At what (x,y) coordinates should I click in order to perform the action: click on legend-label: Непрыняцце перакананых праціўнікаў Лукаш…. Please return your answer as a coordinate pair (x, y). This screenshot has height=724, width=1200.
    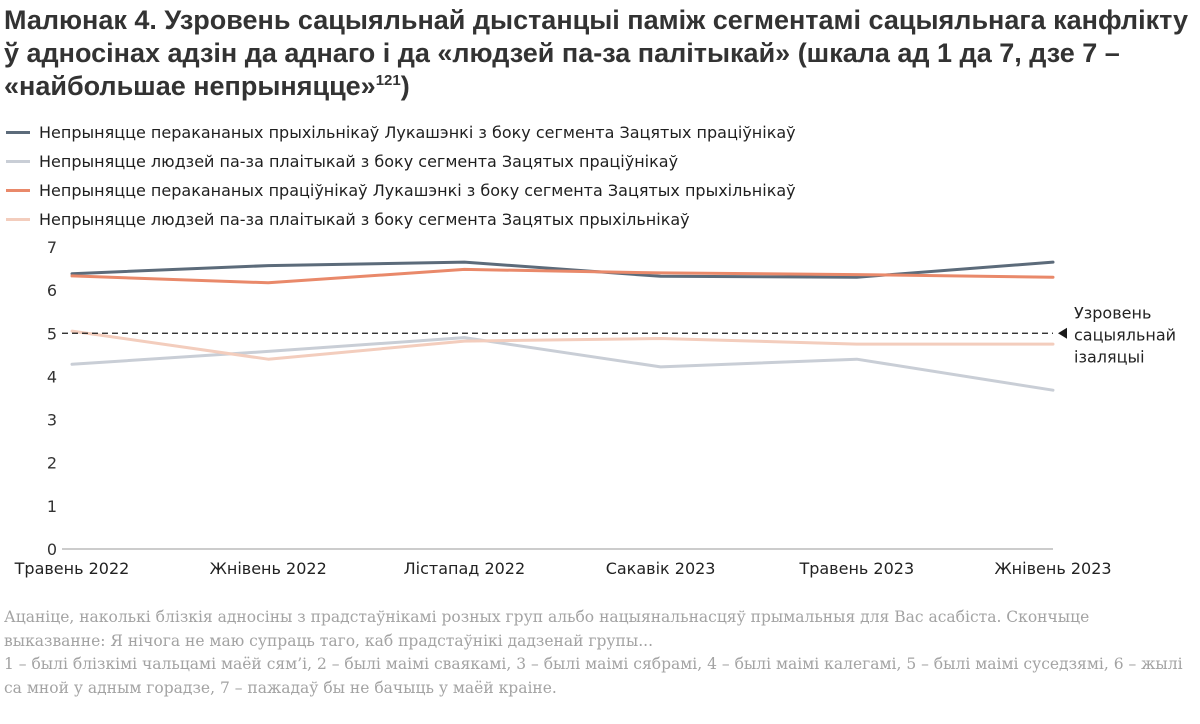
    Looking at the image, I should click on (417, 190).